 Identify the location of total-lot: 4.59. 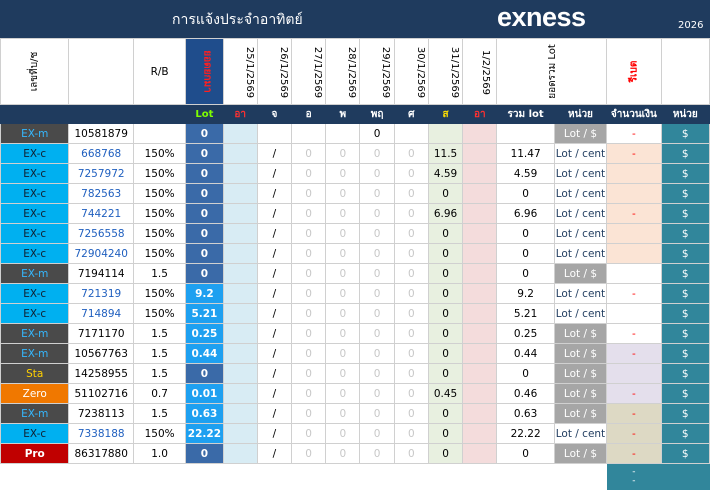
(525, 173).